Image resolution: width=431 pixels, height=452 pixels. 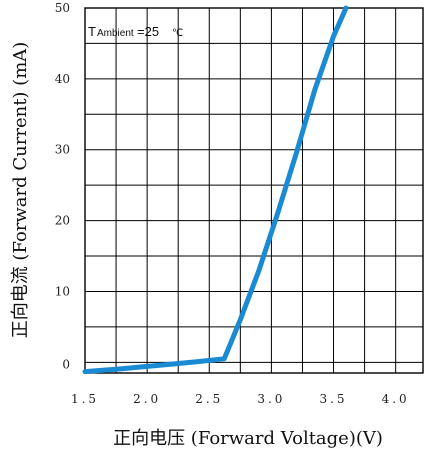 What do you see at coordinates (62, 150) in the screenshot?
I see `y-tick-label: 30` at bounding box center [62, 150].